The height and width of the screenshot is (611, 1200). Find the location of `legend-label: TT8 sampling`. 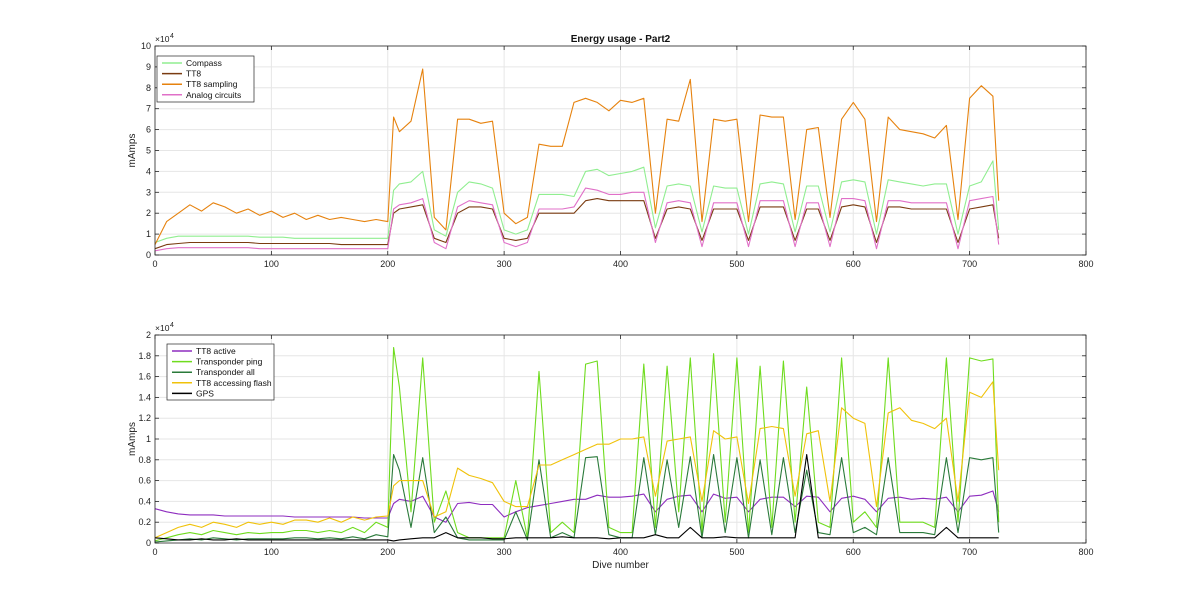

legend-label: TT8 sampling is located at coordinates (212, 84).